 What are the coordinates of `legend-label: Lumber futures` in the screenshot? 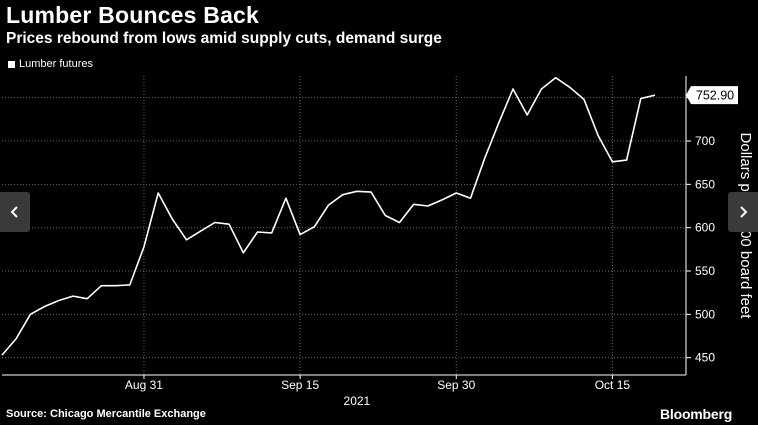 It's located at (56, 64).